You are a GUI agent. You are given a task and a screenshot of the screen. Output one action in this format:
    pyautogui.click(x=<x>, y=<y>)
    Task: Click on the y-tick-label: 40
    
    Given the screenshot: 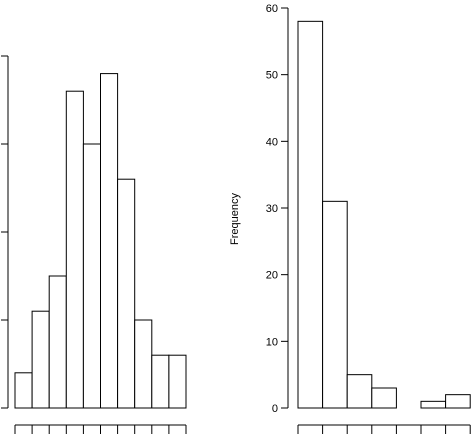 What is the action you would take?
    pyautogui.click(x=272, y=142)
    